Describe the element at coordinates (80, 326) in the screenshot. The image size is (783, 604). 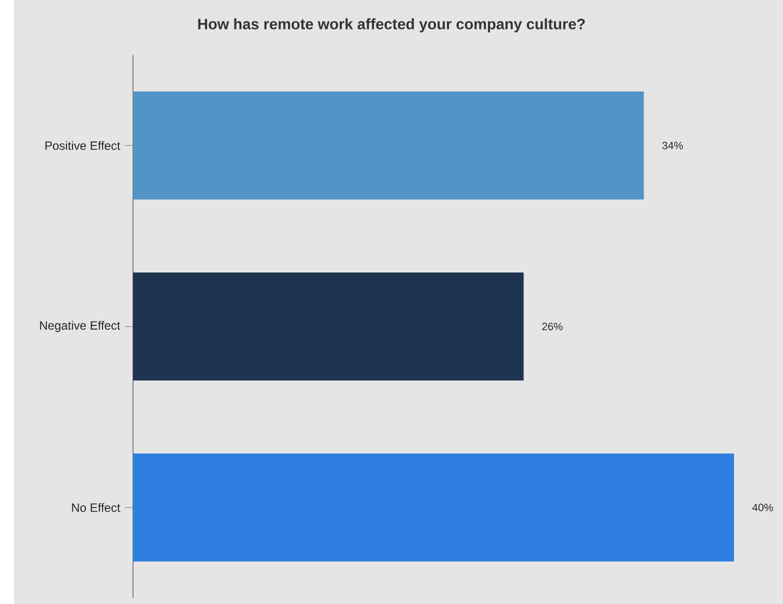
I see `y-tick-label: Negative Effect` at that location.